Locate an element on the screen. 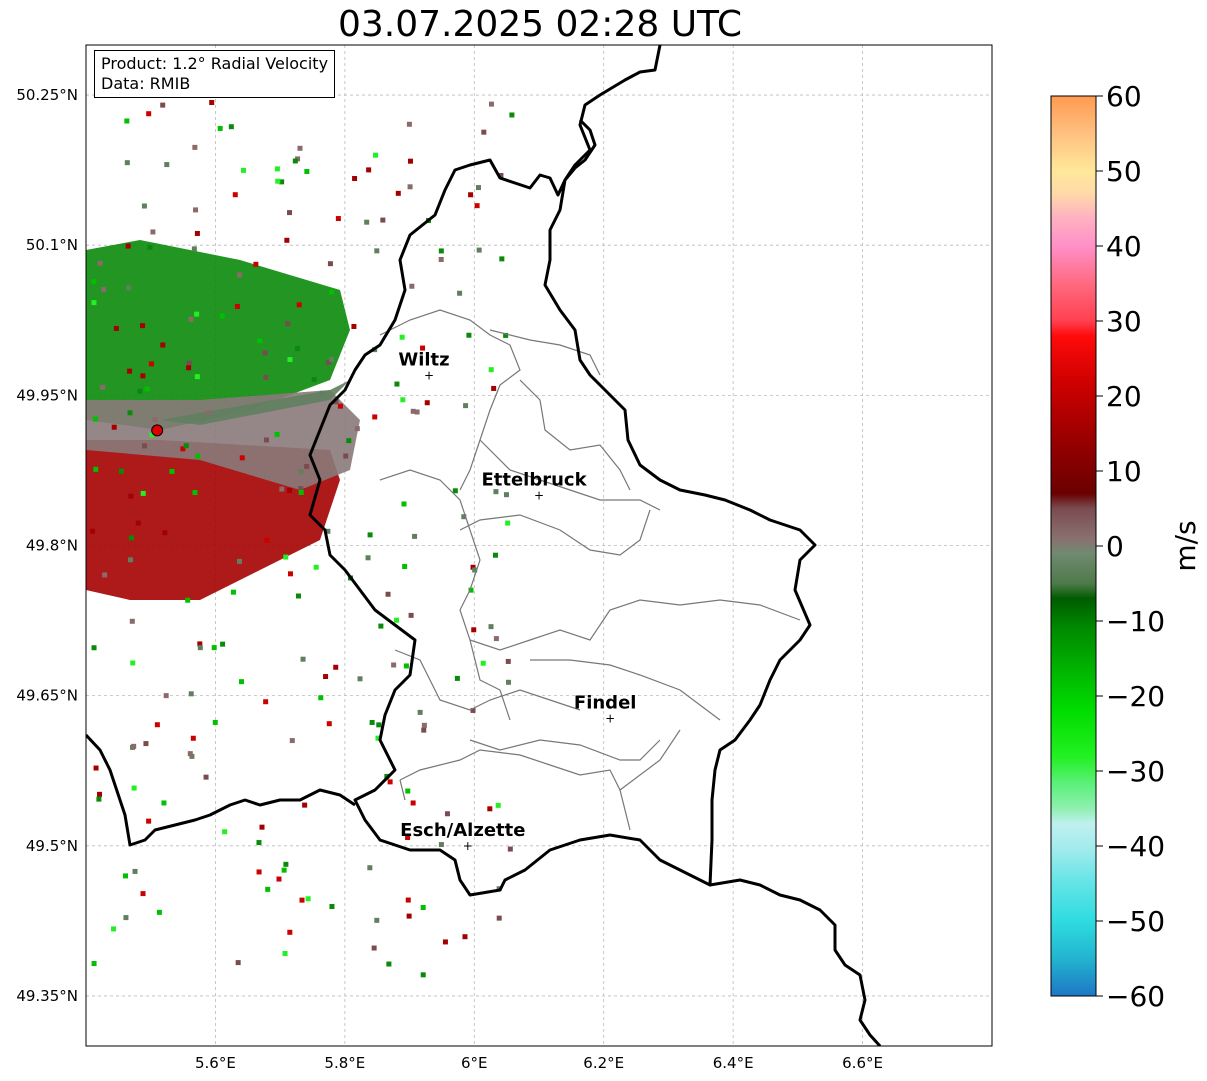  city-label: Wiltz is located at coordinates (423, 359).